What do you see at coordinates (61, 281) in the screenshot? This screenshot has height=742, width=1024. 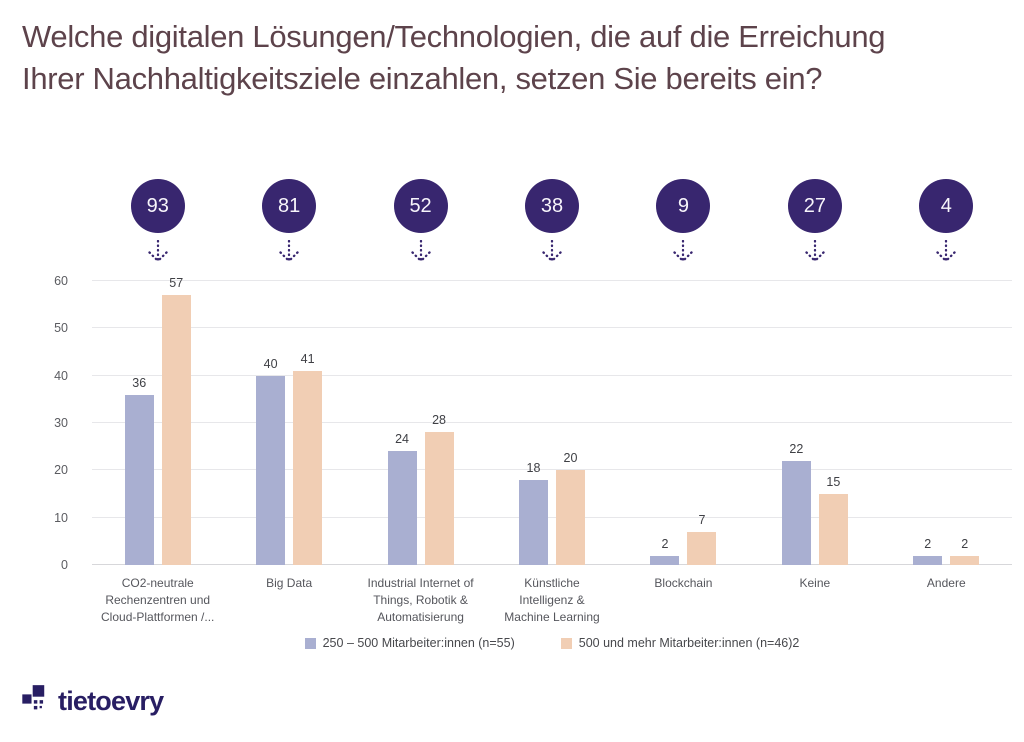 I see `y-tick-label: 60` at bounding box center [61, 281].